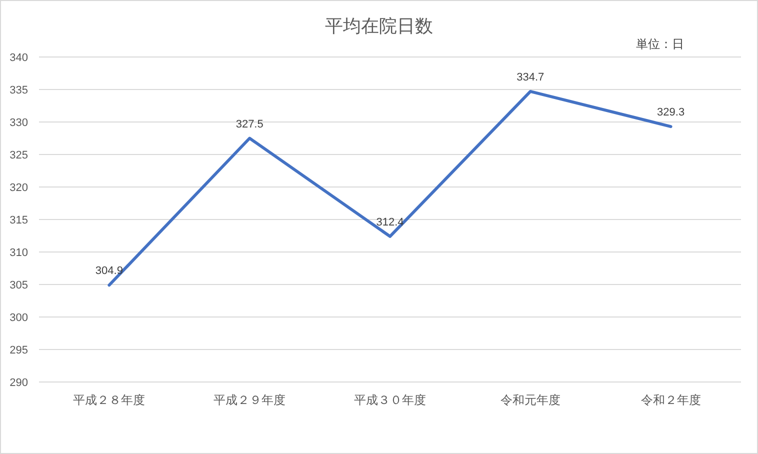 The height and width of the screenshot is (454, 758). What do you see at coordinates (19, 90) in the screenshot?
I see `y-tick-label: 335` at bounding box center [19, 90].